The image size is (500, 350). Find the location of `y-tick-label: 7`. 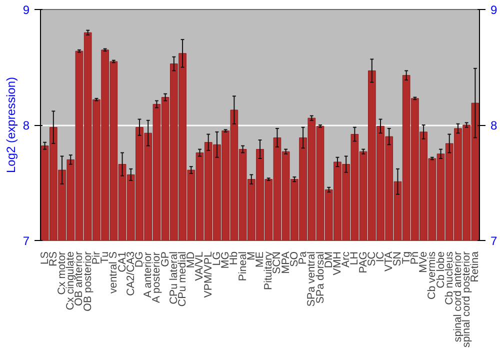

y-tick-label: 7 is located at coordinates (26, 241).